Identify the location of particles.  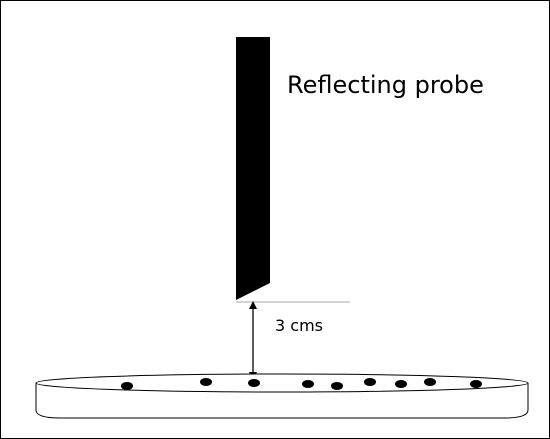
(301, 384).